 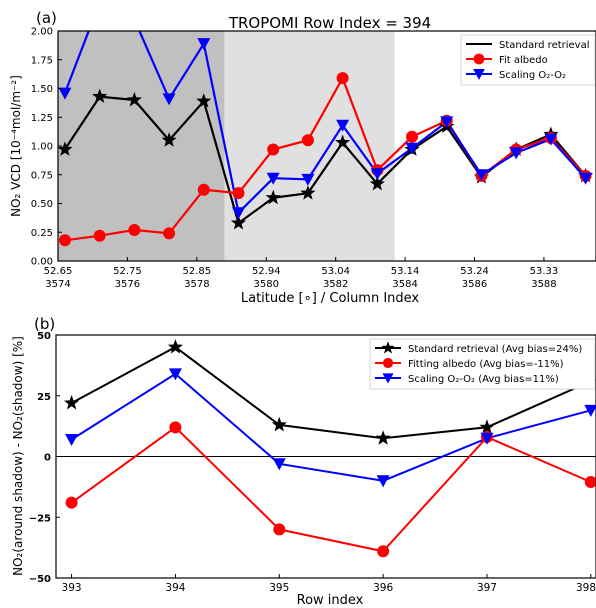 What do you see at coordinates (404, 284) in the screenshot?
I see `x-tick-label-bottom: 3584` at bounding box center [404, 284].